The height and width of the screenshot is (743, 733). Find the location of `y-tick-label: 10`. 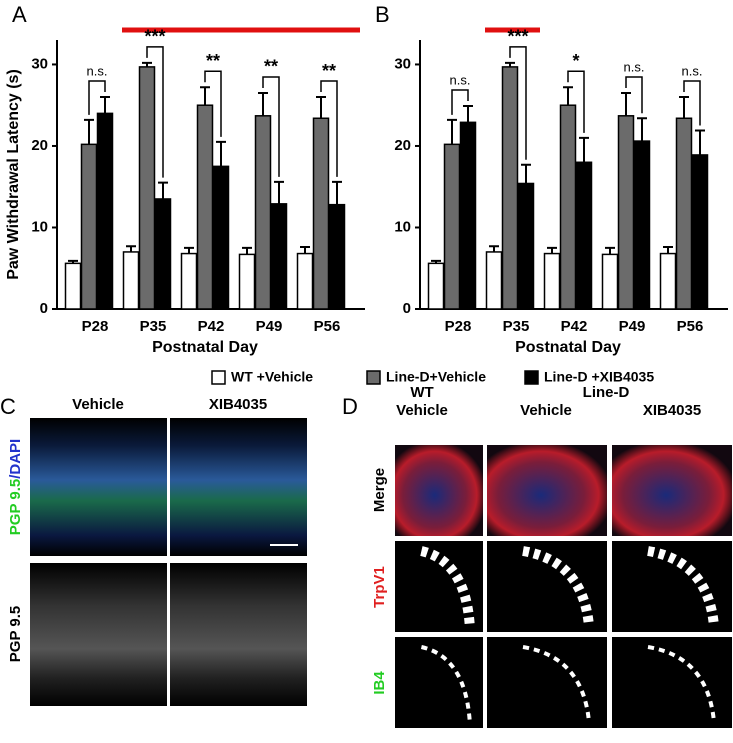

y-tick-label: 10 is located at coordinates (402, 226).